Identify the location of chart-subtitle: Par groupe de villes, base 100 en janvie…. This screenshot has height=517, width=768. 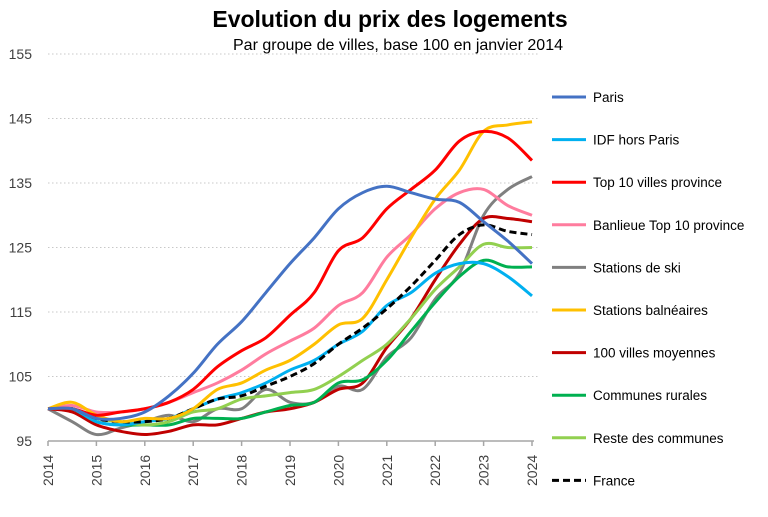
(398, 45).